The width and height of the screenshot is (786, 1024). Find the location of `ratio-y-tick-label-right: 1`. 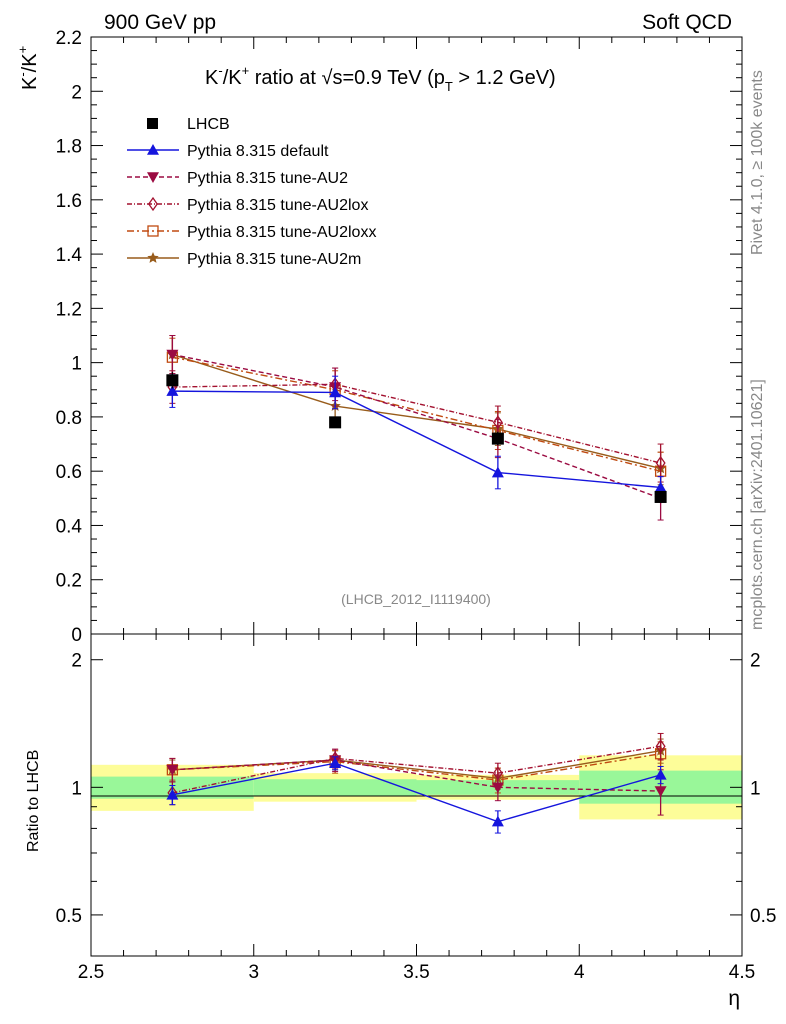

ratio-y-tick-label-right: 1 is located at coordinates (755, 788).